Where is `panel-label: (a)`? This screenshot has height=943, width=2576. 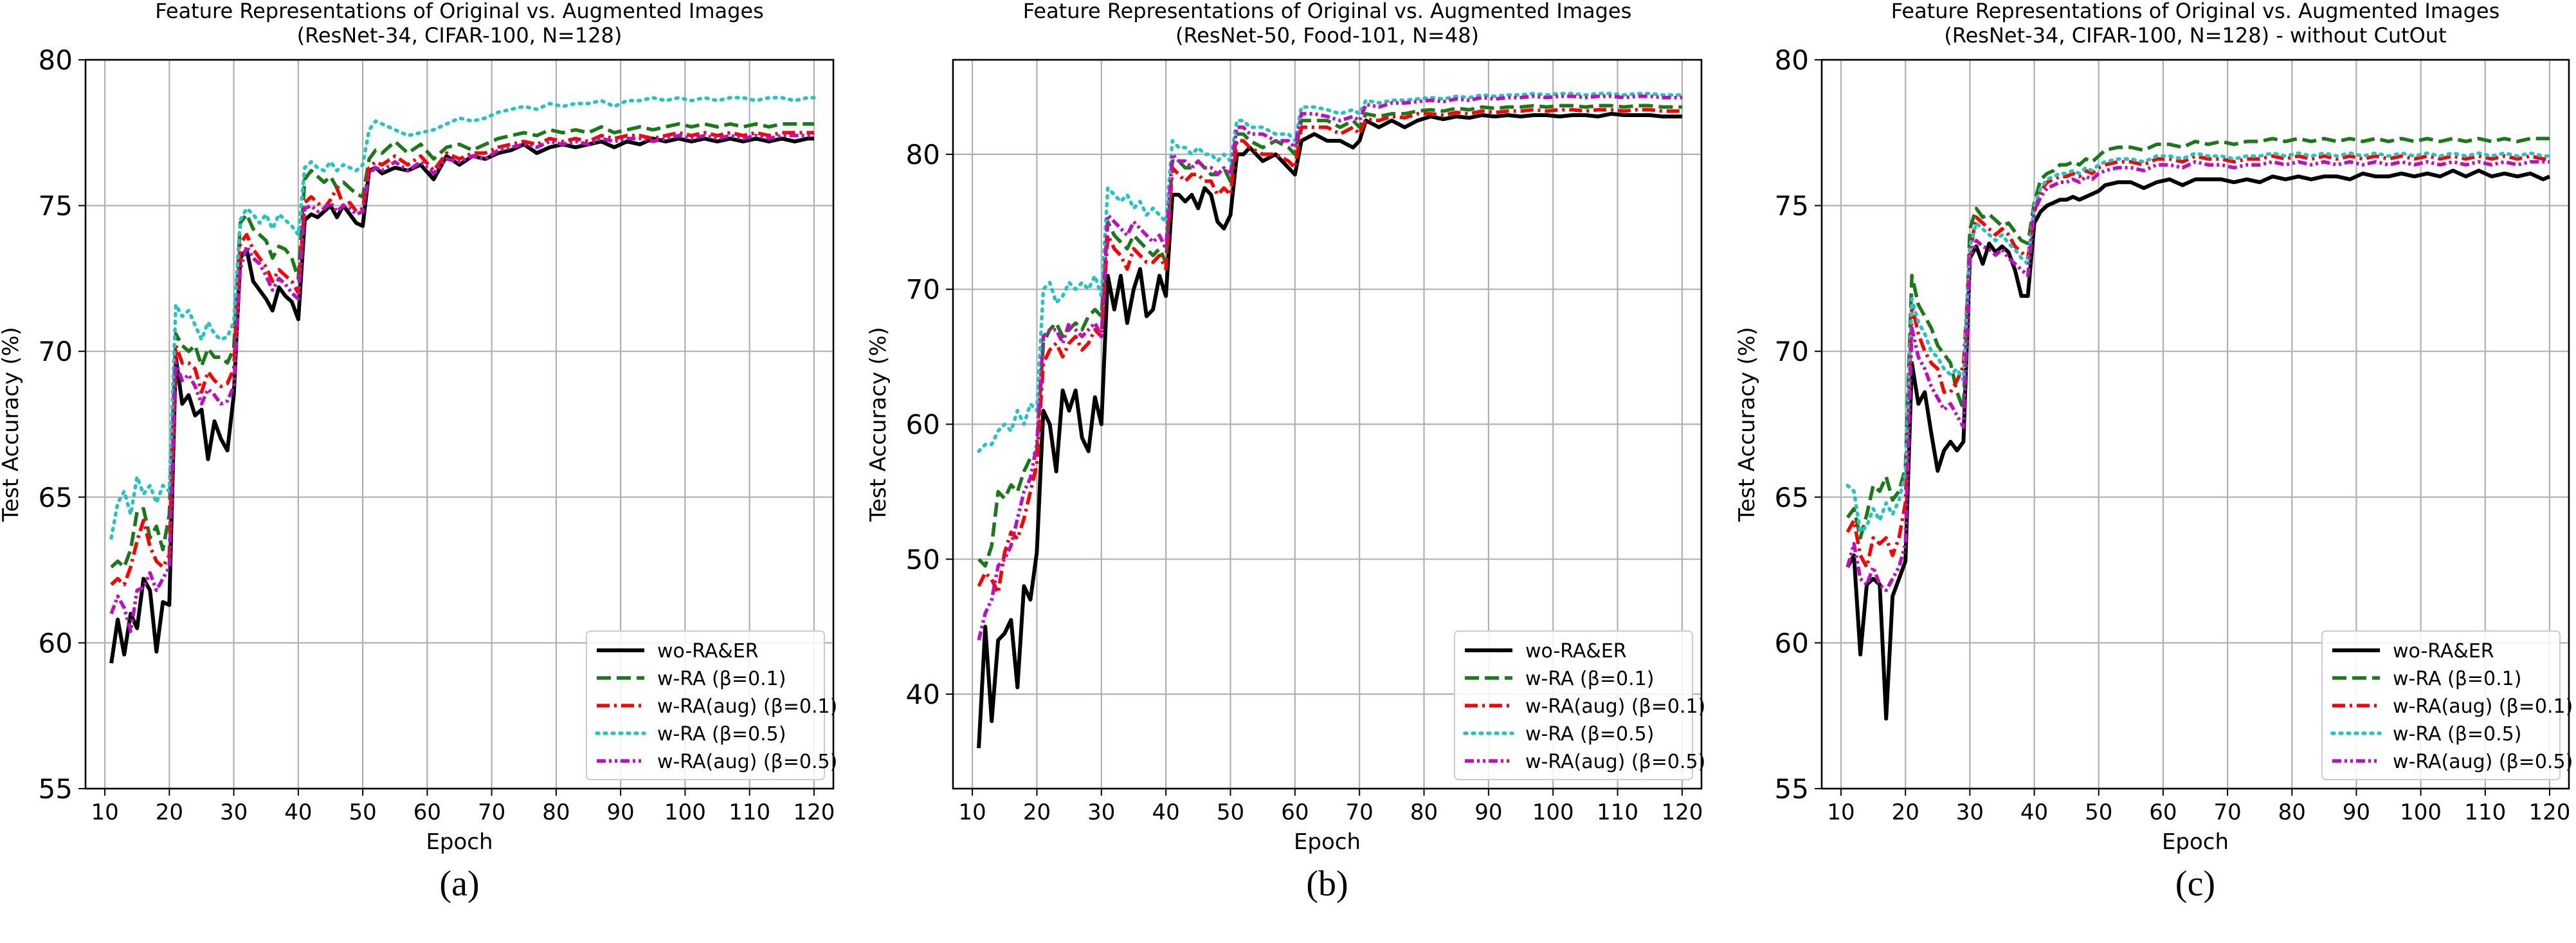
panel-label: (a) is located at coordinates (459, 884).